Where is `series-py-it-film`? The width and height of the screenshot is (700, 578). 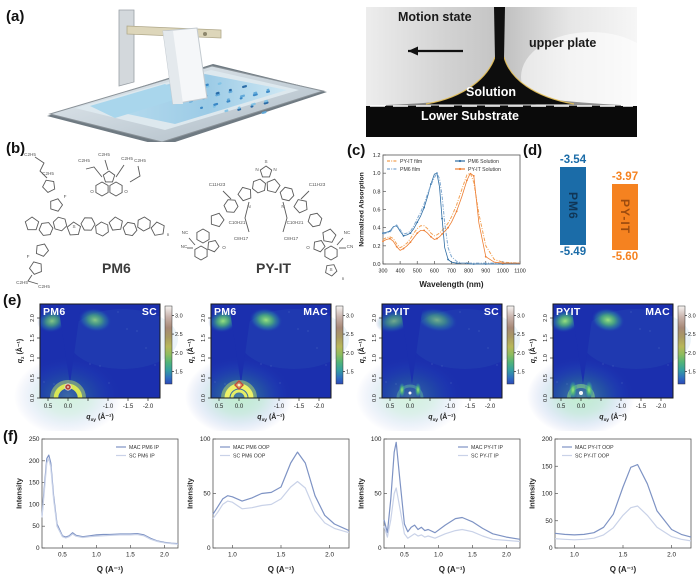
series-py-it-film is located at coordinates (451, 218).